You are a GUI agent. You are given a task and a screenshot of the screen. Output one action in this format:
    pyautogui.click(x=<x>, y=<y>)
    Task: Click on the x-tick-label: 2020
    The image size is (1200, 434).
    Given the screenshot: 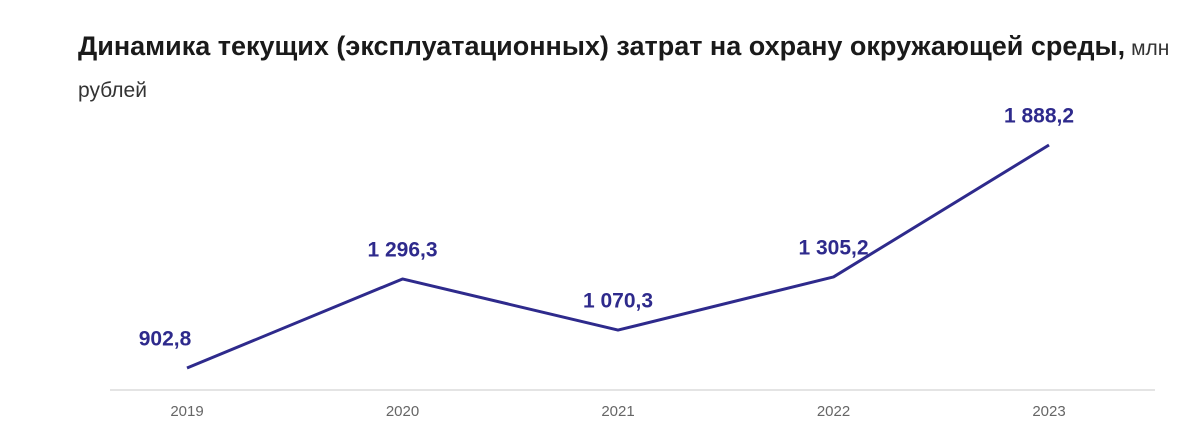 What is the action you would take?
    pyautogui.click(x=402, y=411)
    